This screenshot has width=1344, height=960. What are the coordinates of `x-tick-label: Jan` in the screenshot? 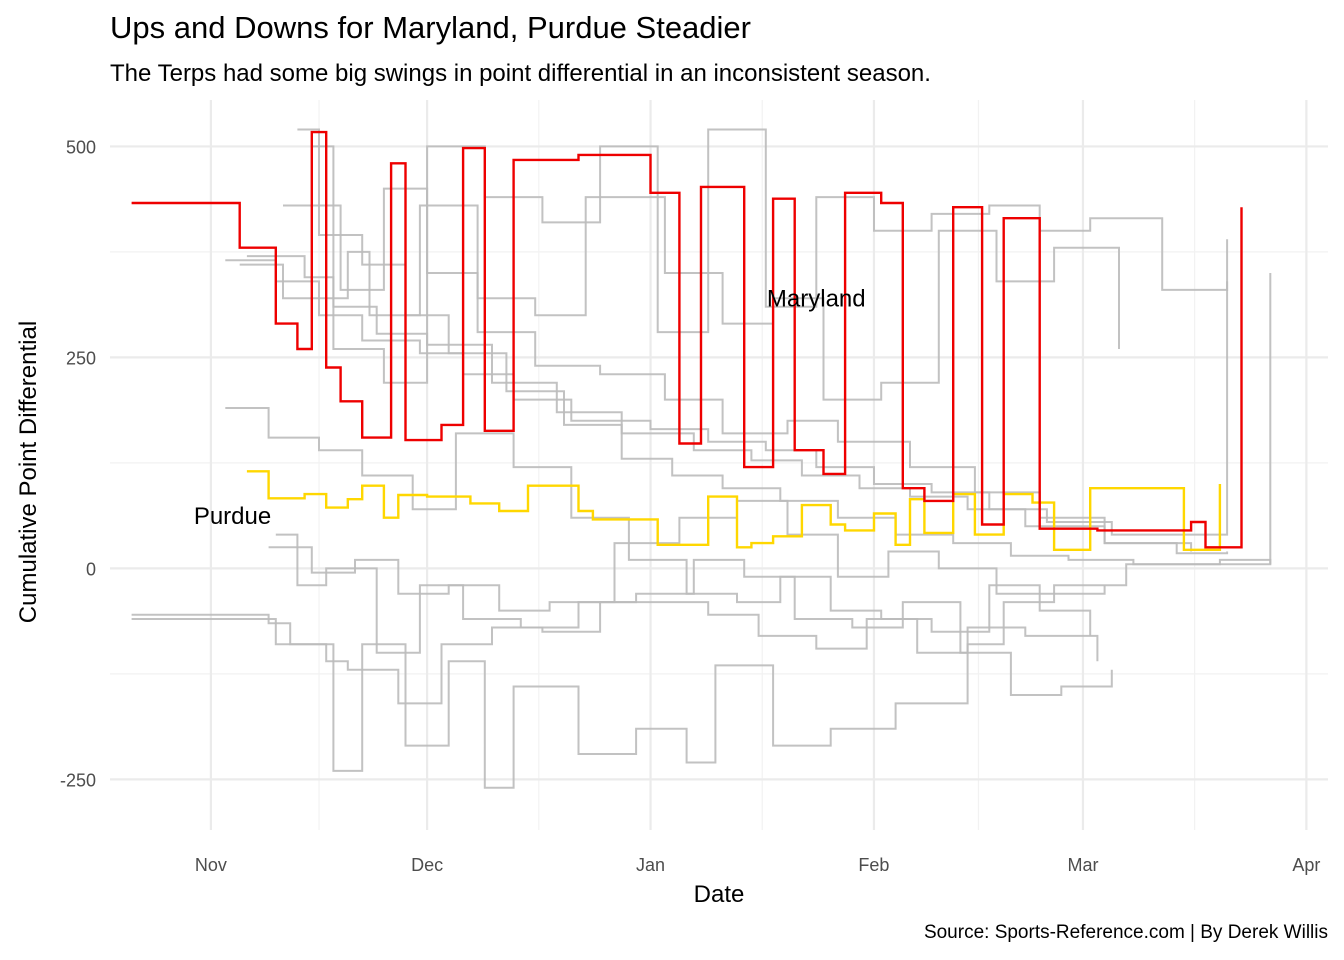 It's located at (650, 865).